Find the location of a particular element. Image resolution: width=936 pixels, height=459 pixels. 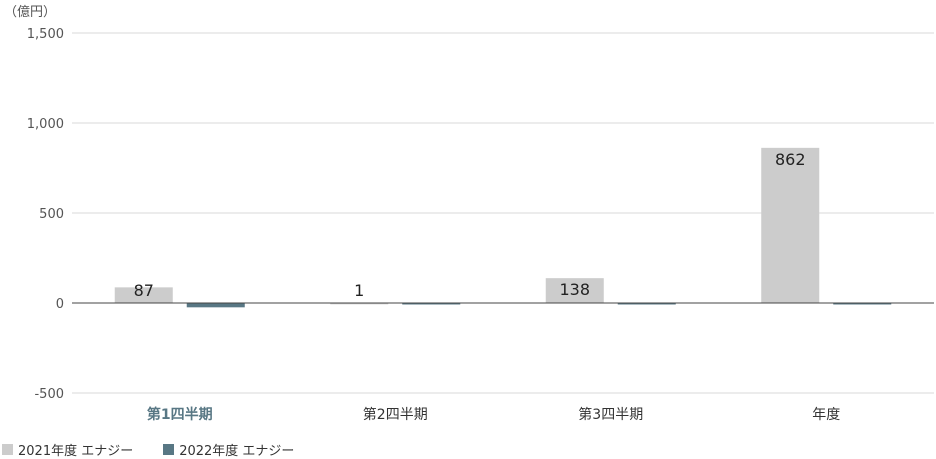

data-label: 862 is located at coordinates (790, 159).